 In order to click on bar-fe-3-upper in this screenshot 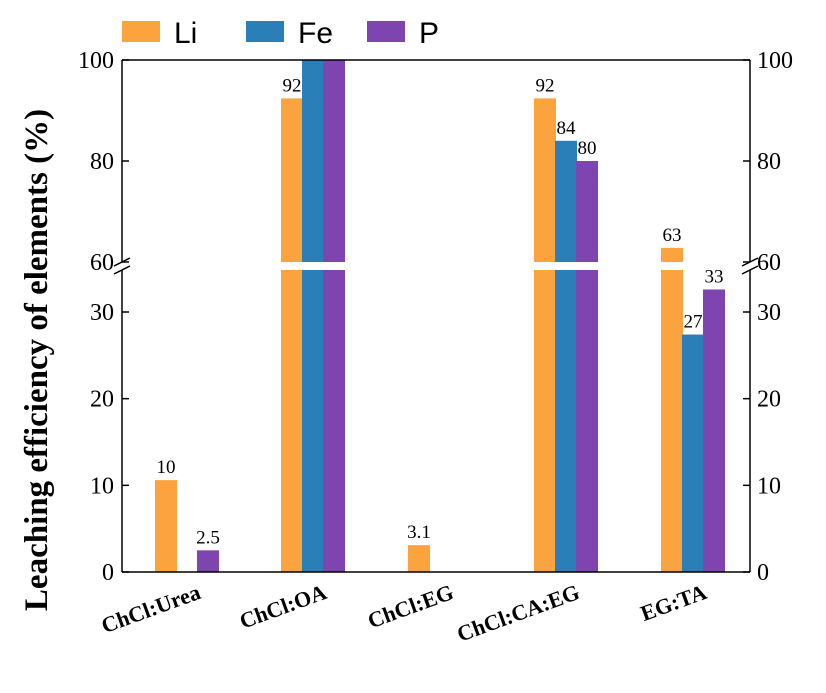, I will do `click(566, 201)`.